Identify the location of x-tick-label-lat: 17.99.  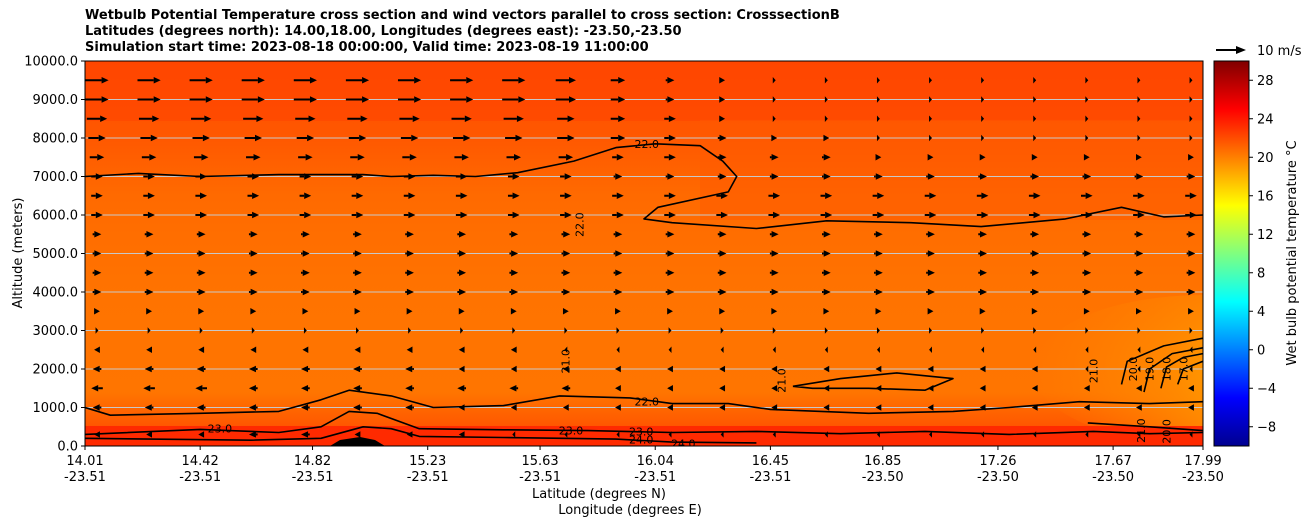
(1202, 461).